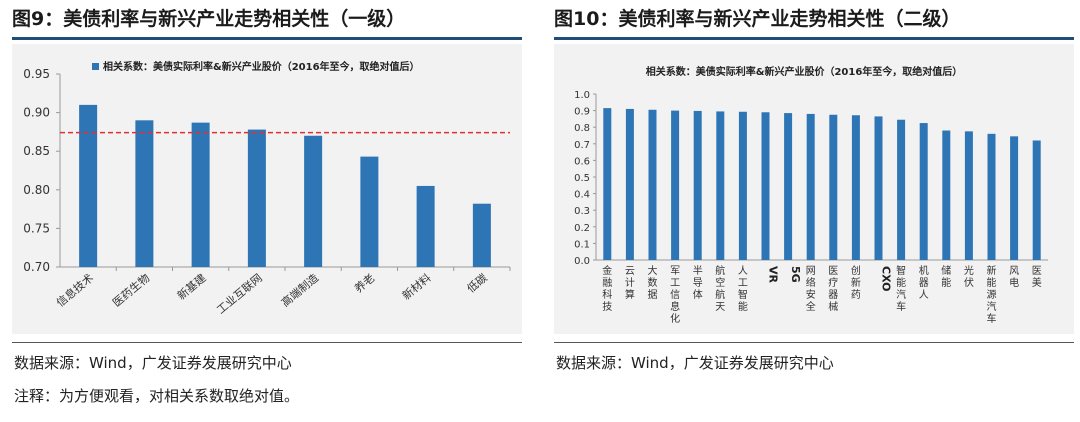 The width and height of the screenshot is (1080, 422). I want to click on x-tick-label: 光伏, so click(969, 276).